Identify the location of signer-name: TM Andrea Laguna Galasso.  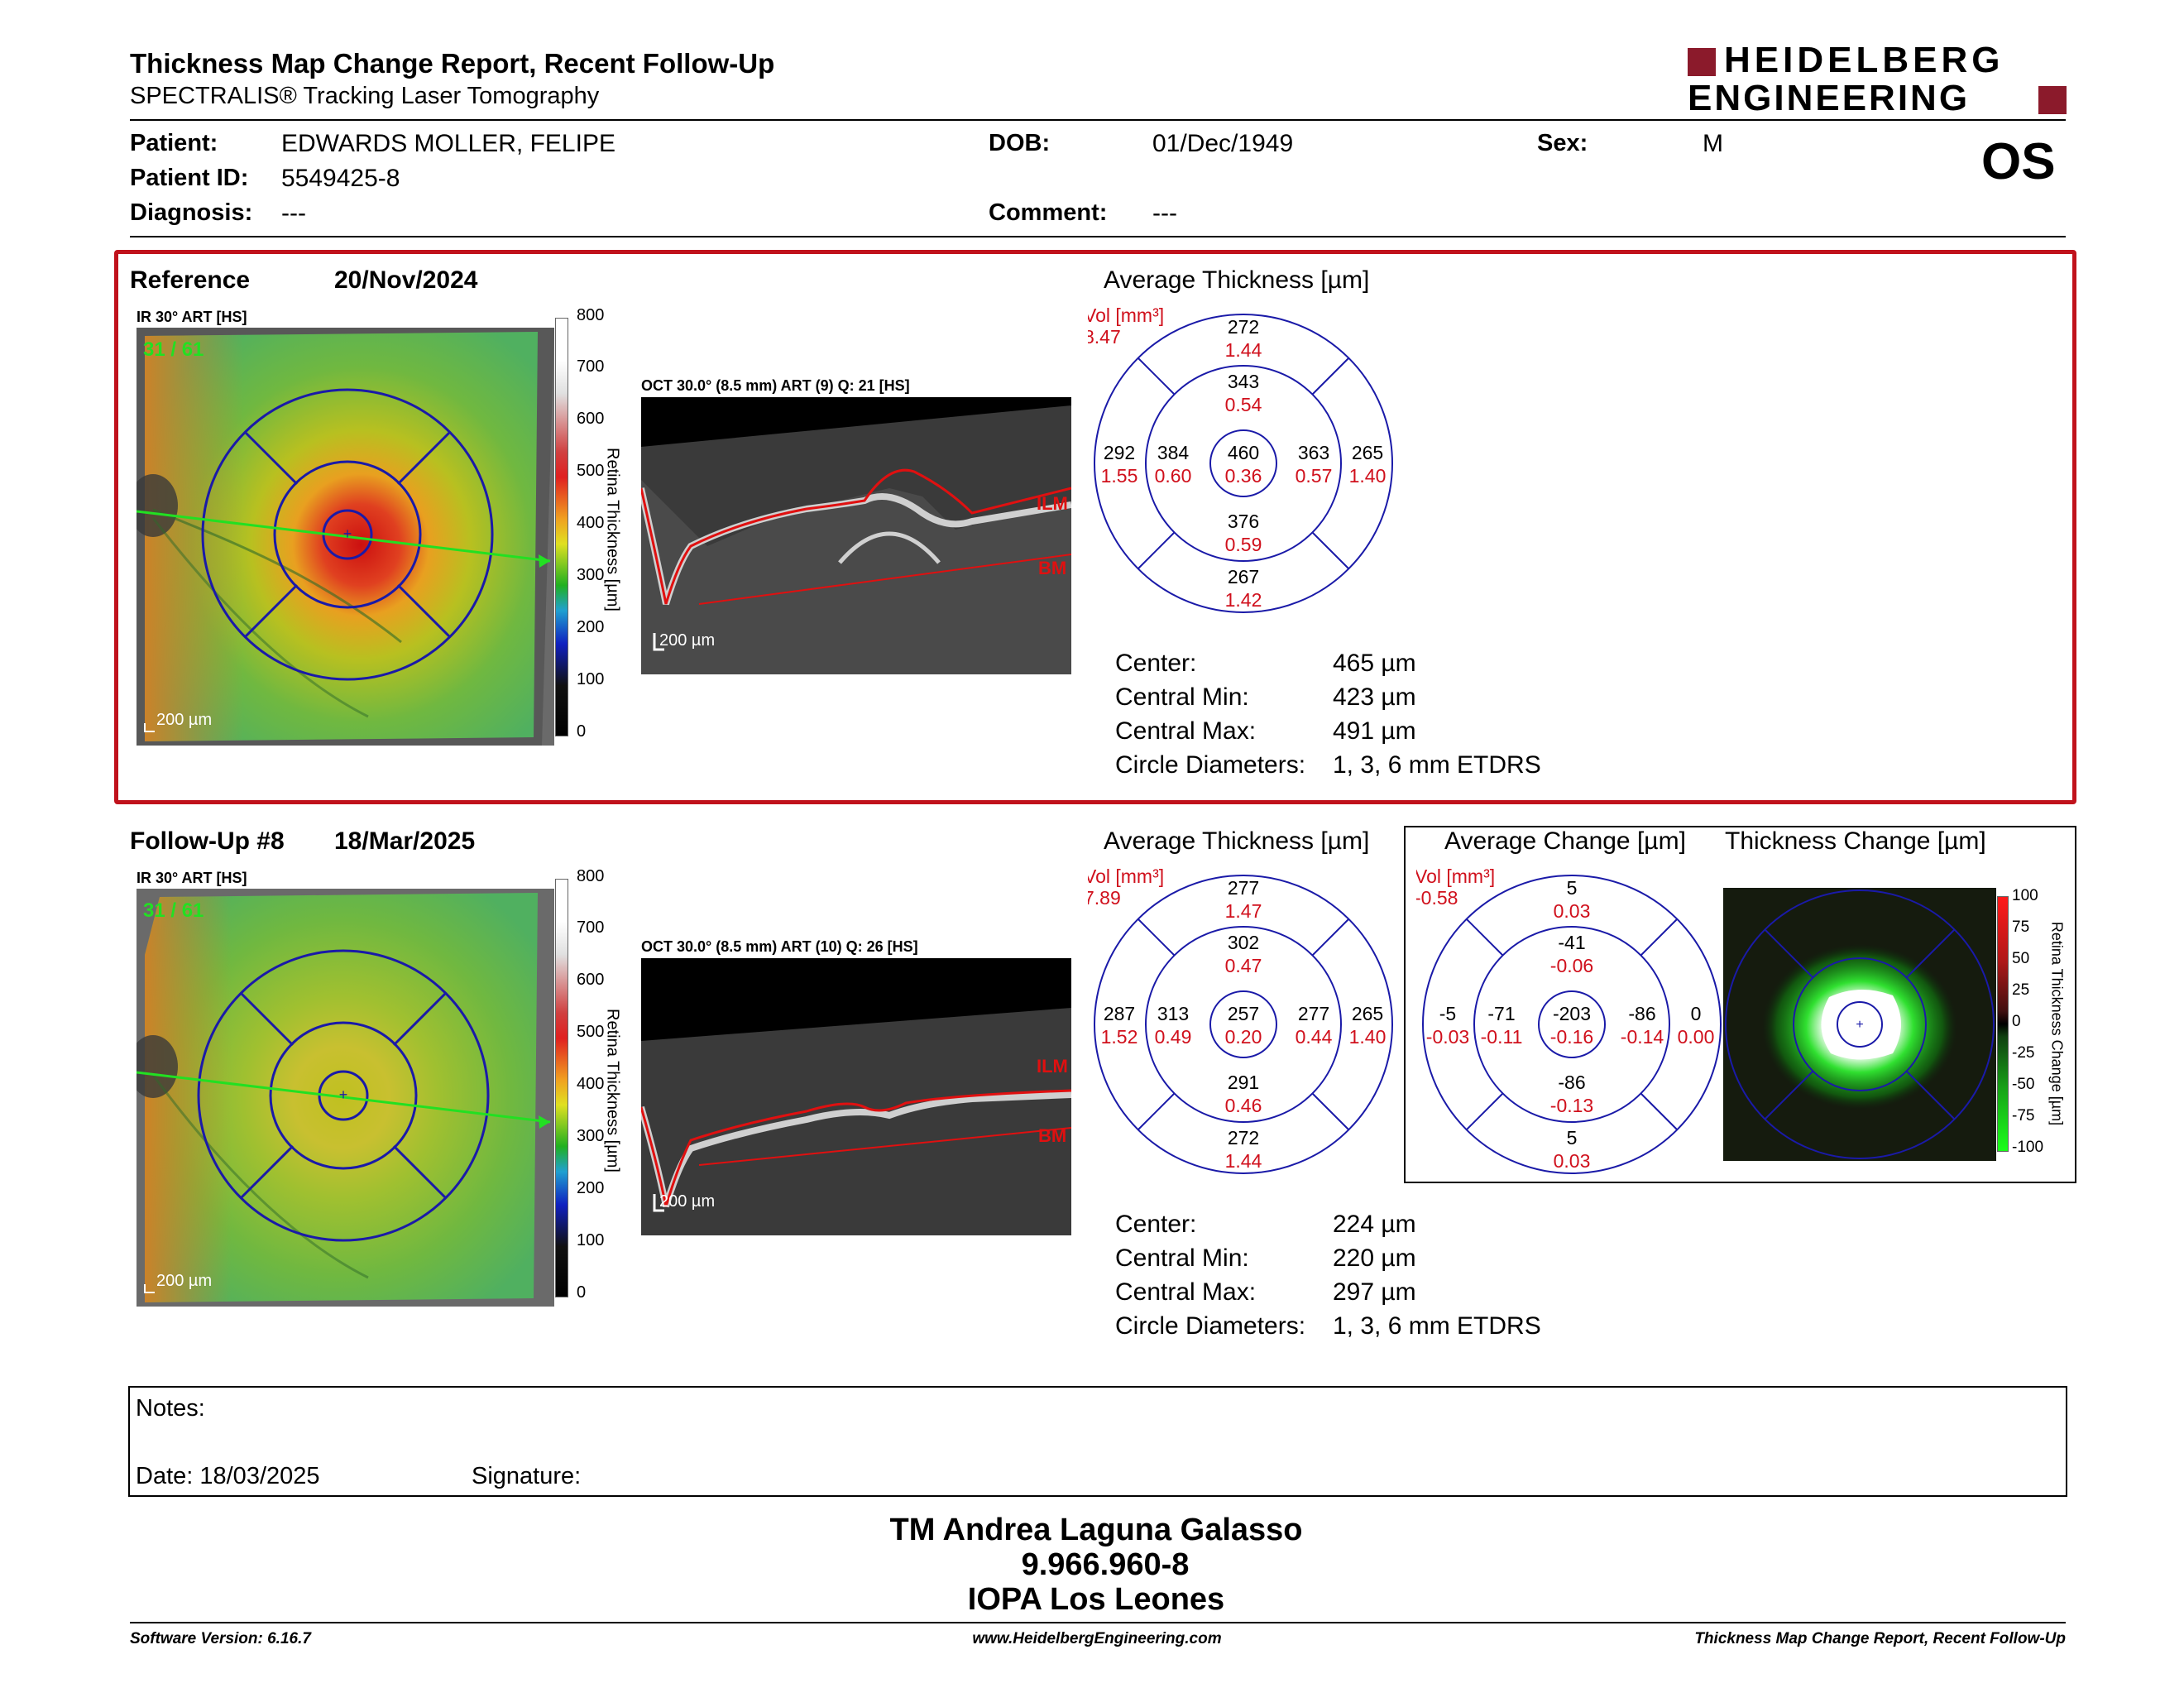
(1096, 1530).